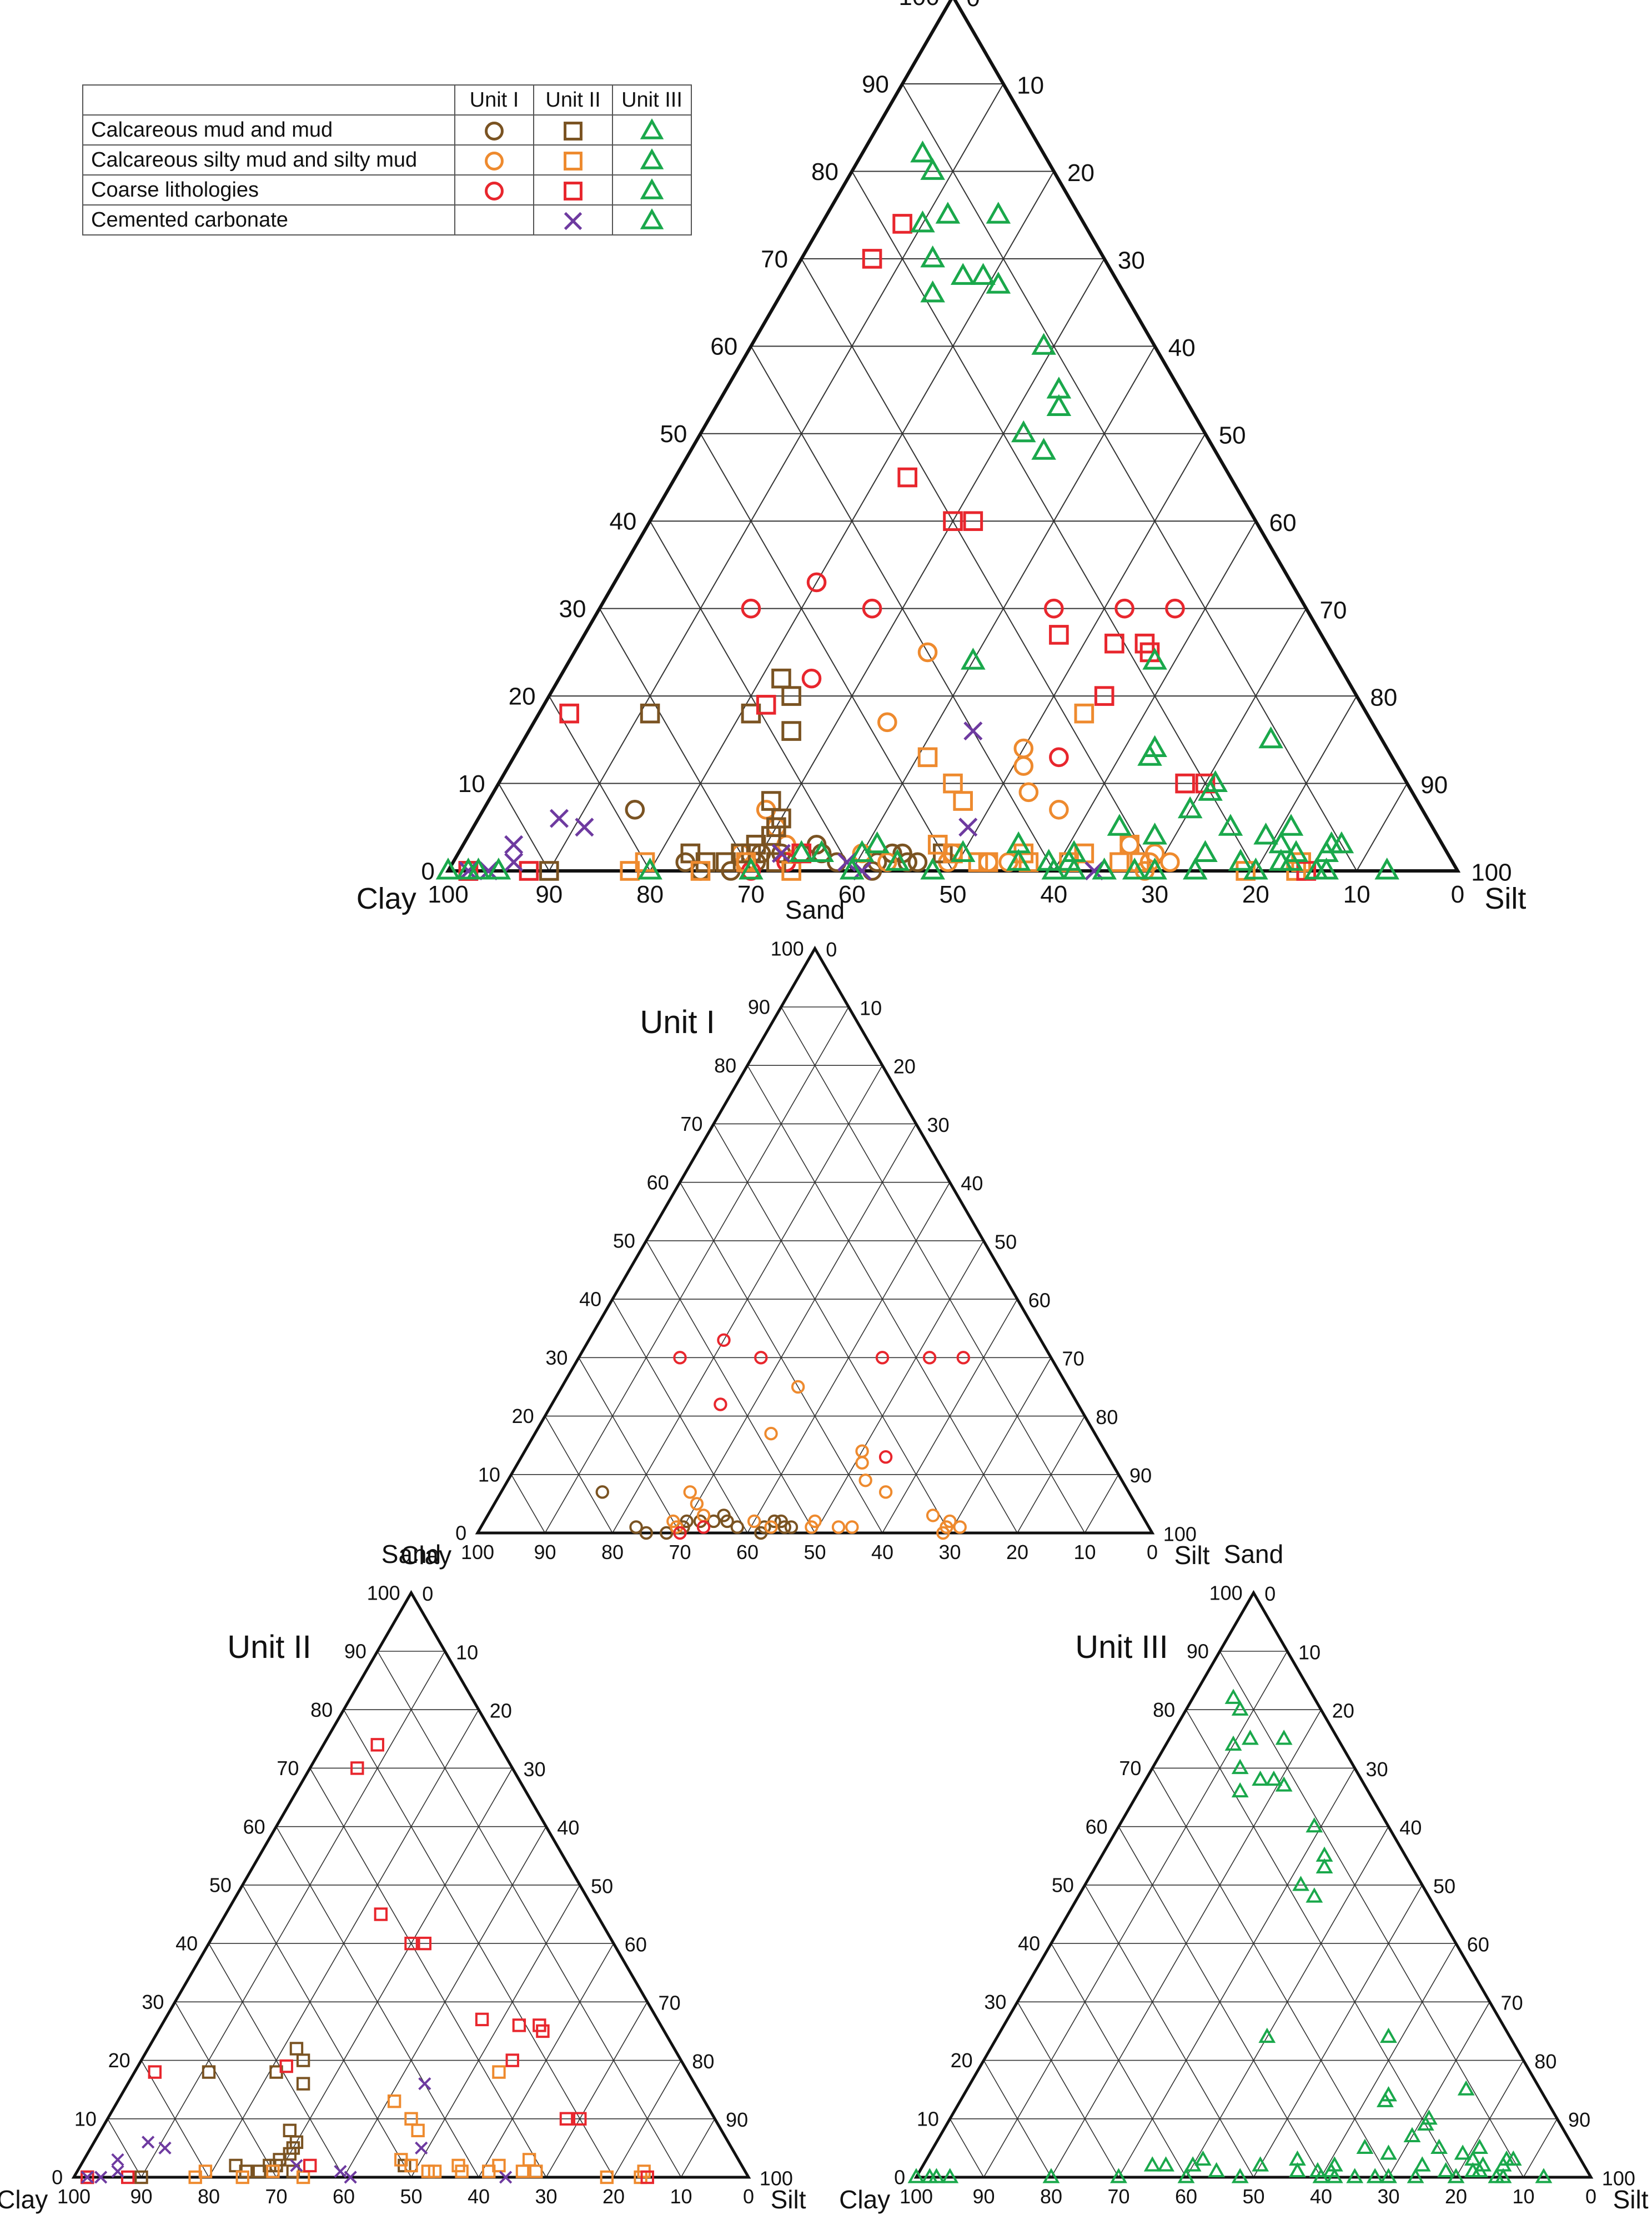 The image size is (1652, 2225). I want to click on tick-label-sand: 80, so click(1164, 1709).